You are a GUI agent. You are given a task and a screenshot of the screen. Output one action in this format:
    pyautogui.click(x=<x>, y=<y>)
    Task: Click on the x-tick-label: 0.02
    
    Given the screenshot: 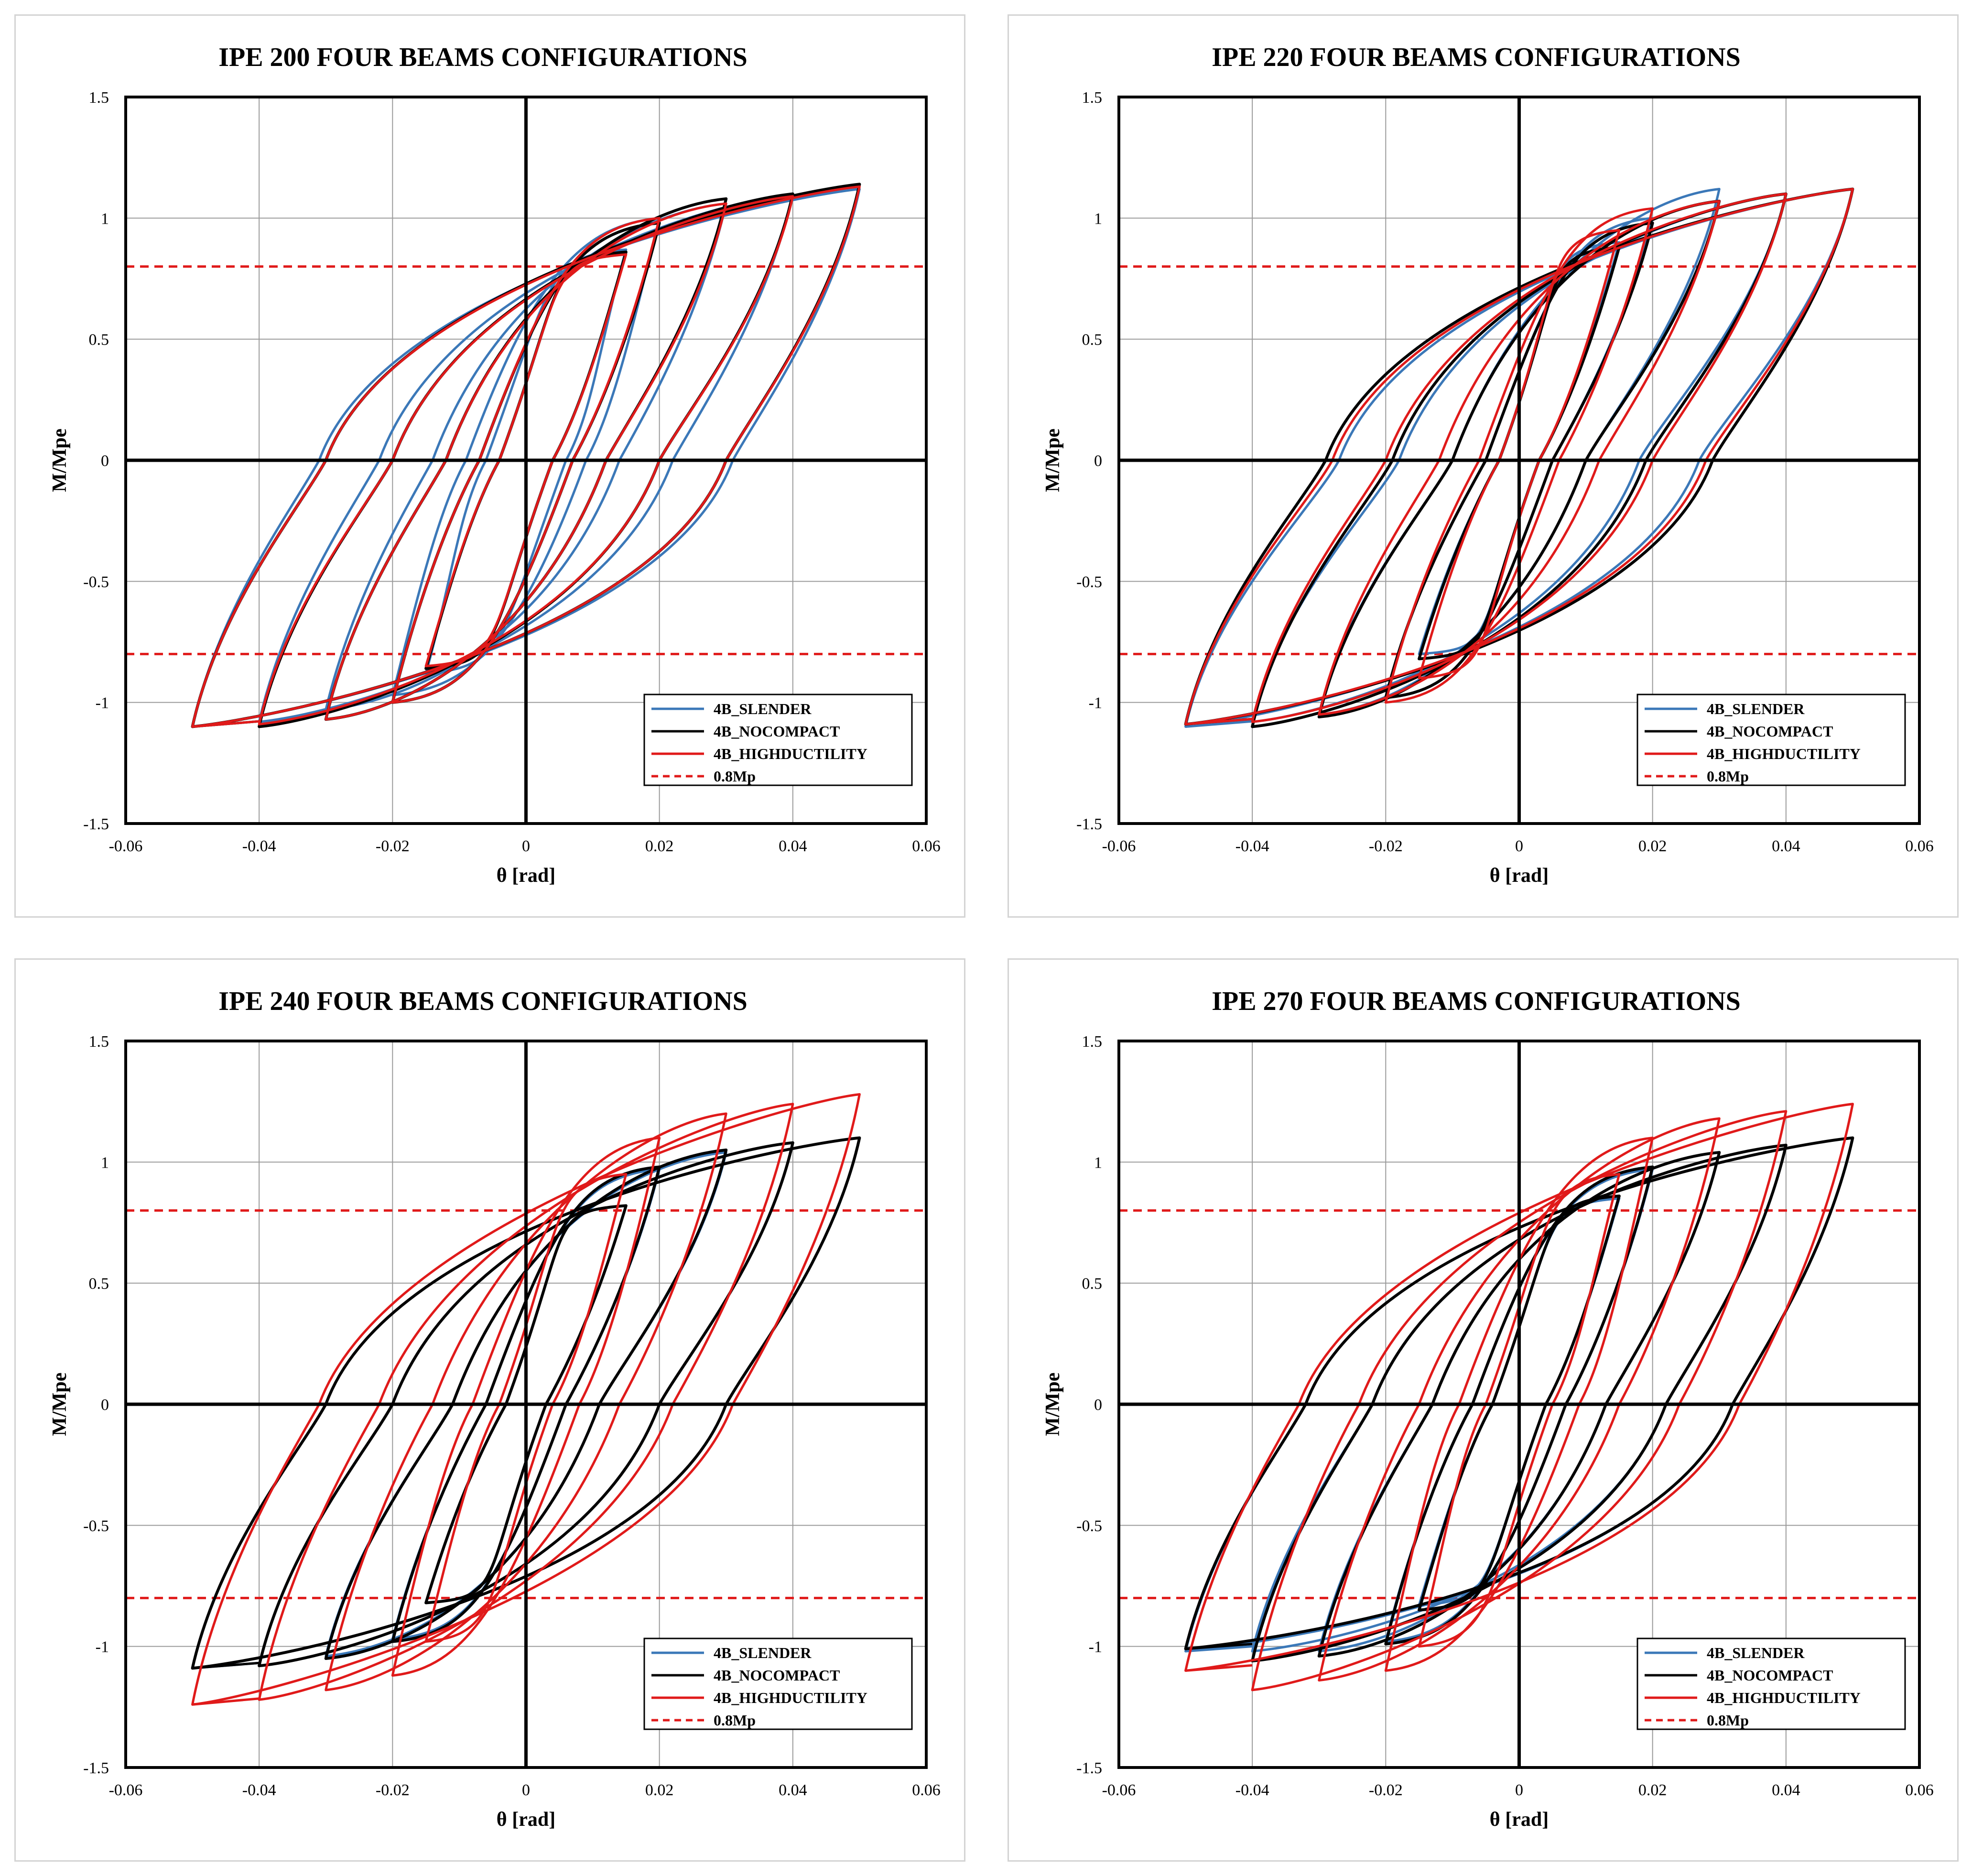 What is the action you would take?
    pyautogui.click(x=1652, y=846)
    